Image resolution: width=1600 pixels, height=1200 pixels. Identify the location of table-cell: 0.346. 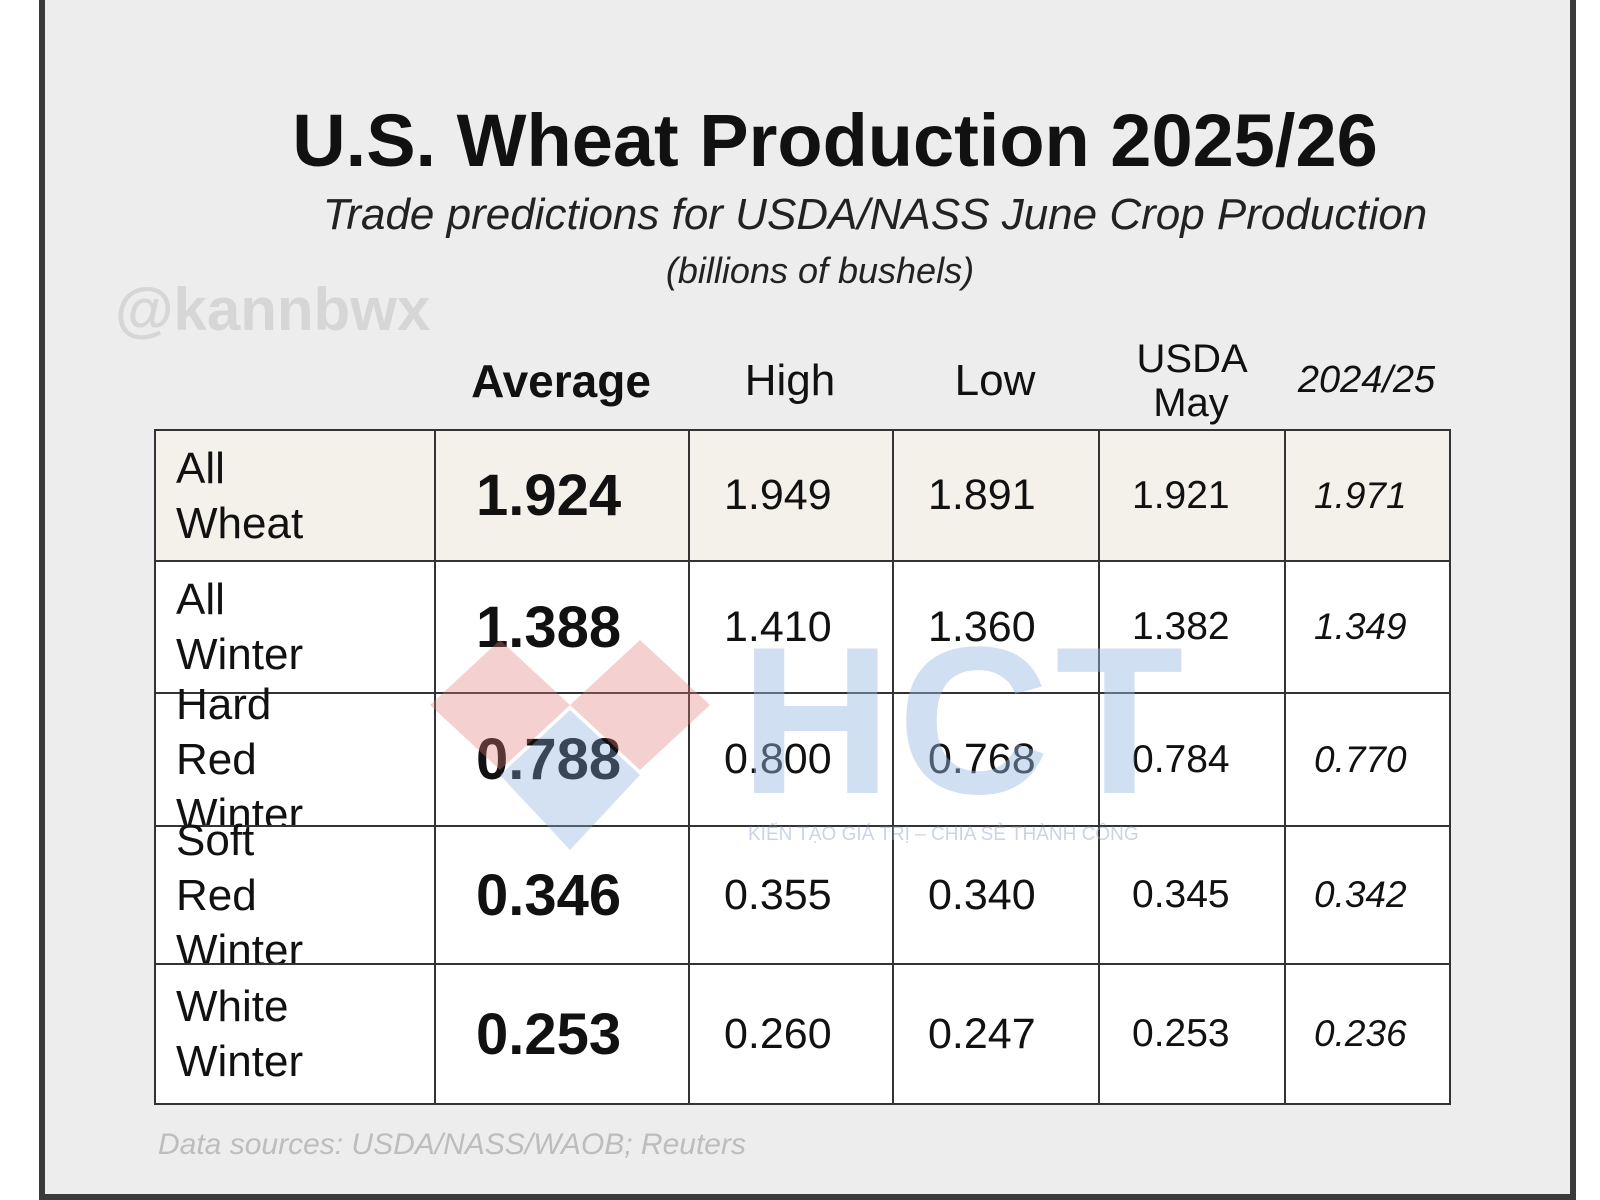
(562, 895).